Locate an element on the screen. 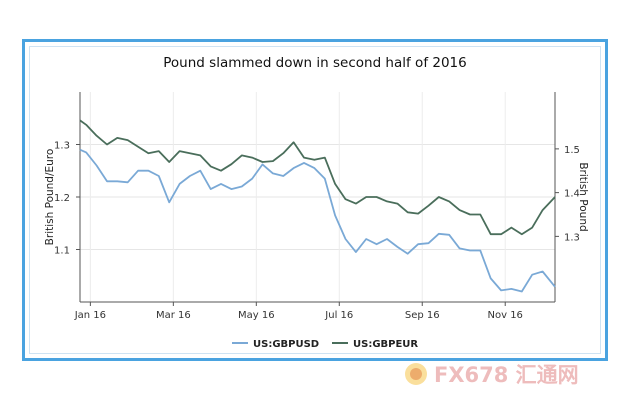 The width and height of the screenshot is (630, 407). y-axis-title-left: British Pound/Euro is located at coordinates (50, 197).